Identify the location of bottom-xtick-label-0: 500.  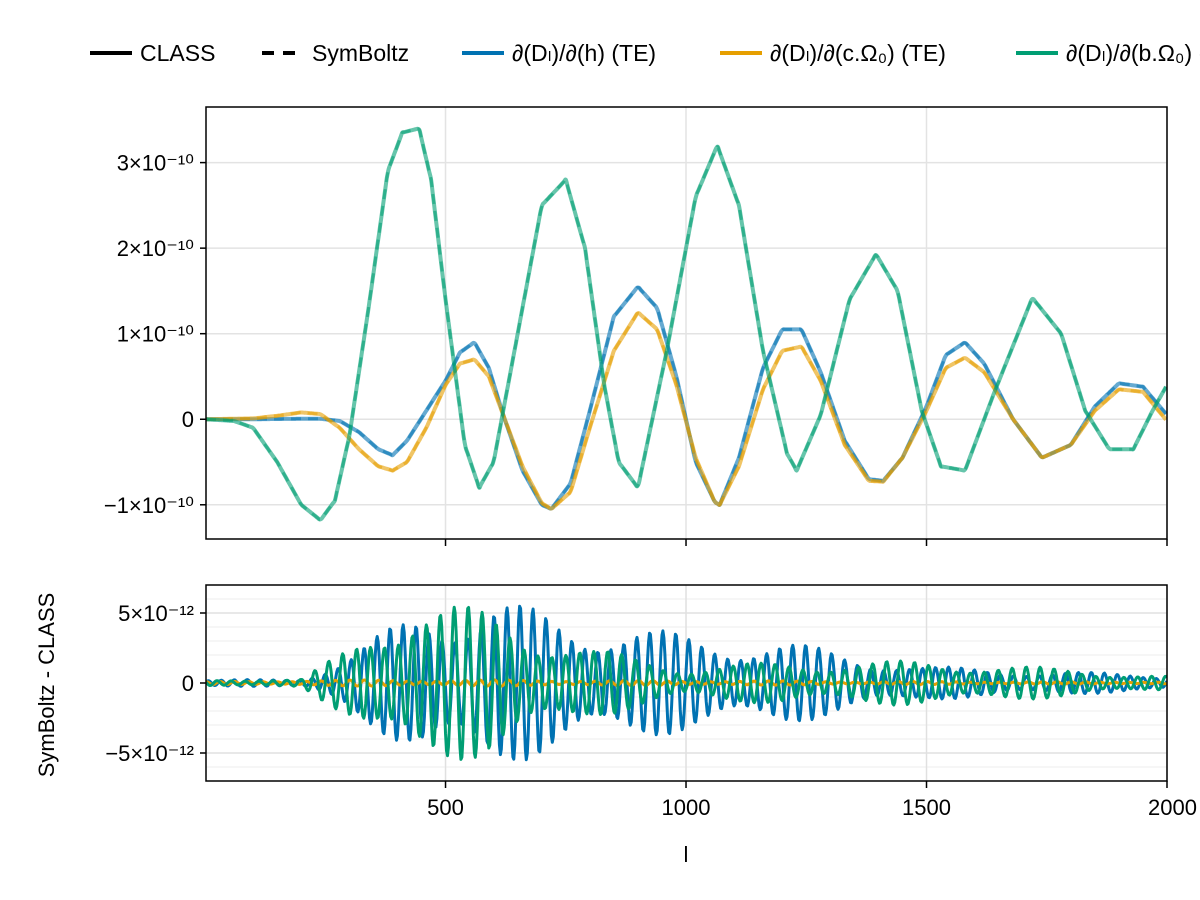
(445, 807).